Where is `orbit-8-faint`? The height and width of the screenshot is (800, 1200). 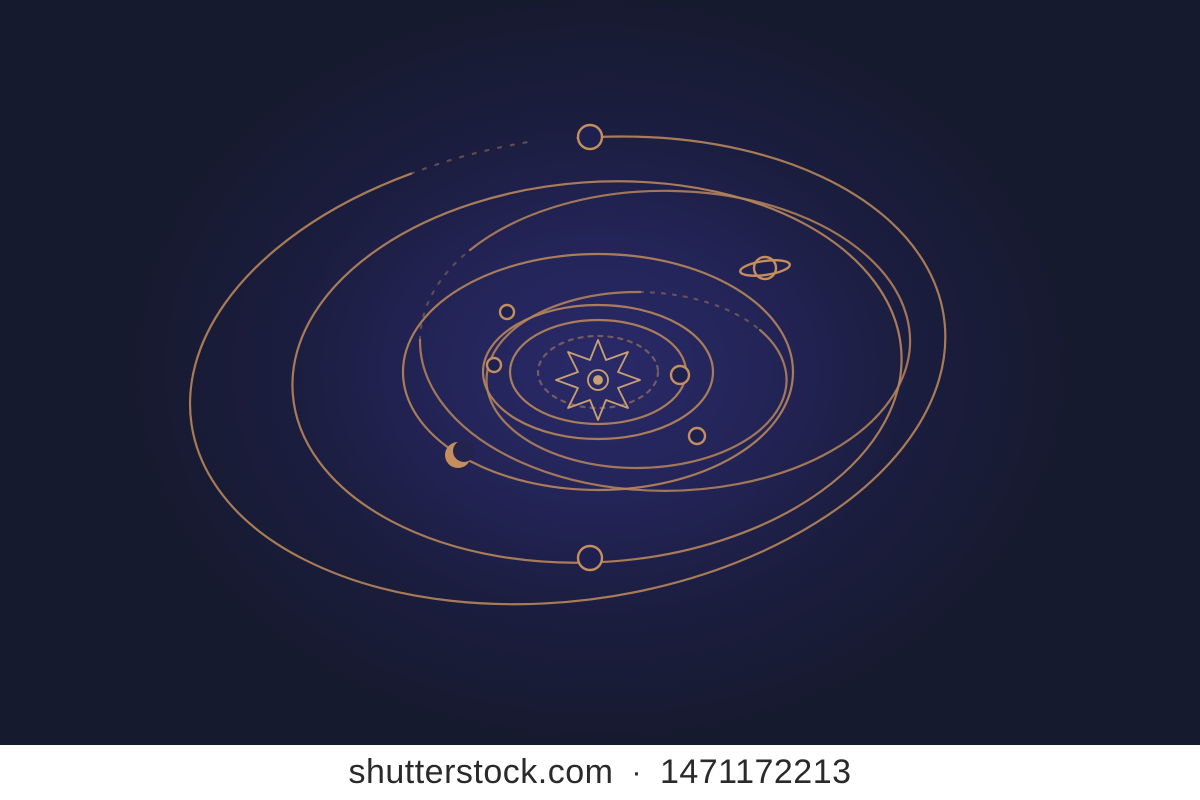
orbit-8-faint is located at coordinates (469, 158).